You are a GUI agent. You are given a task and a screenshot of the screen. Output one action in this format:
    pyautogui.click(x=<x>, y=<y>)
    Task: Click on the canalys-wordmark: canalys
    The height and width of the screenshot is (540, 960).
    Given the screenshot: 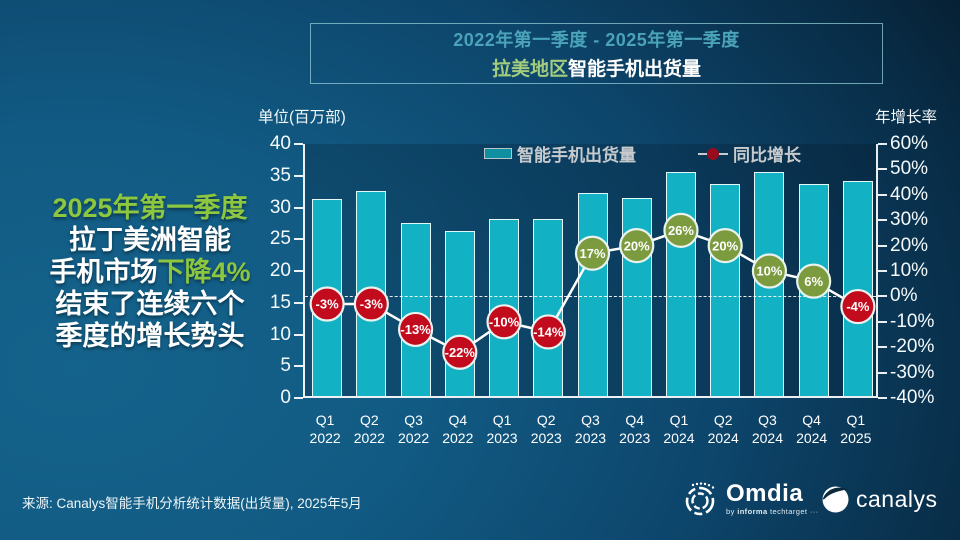 What is the action you would take?
    pyautogui.click(x=897, y=499)
    